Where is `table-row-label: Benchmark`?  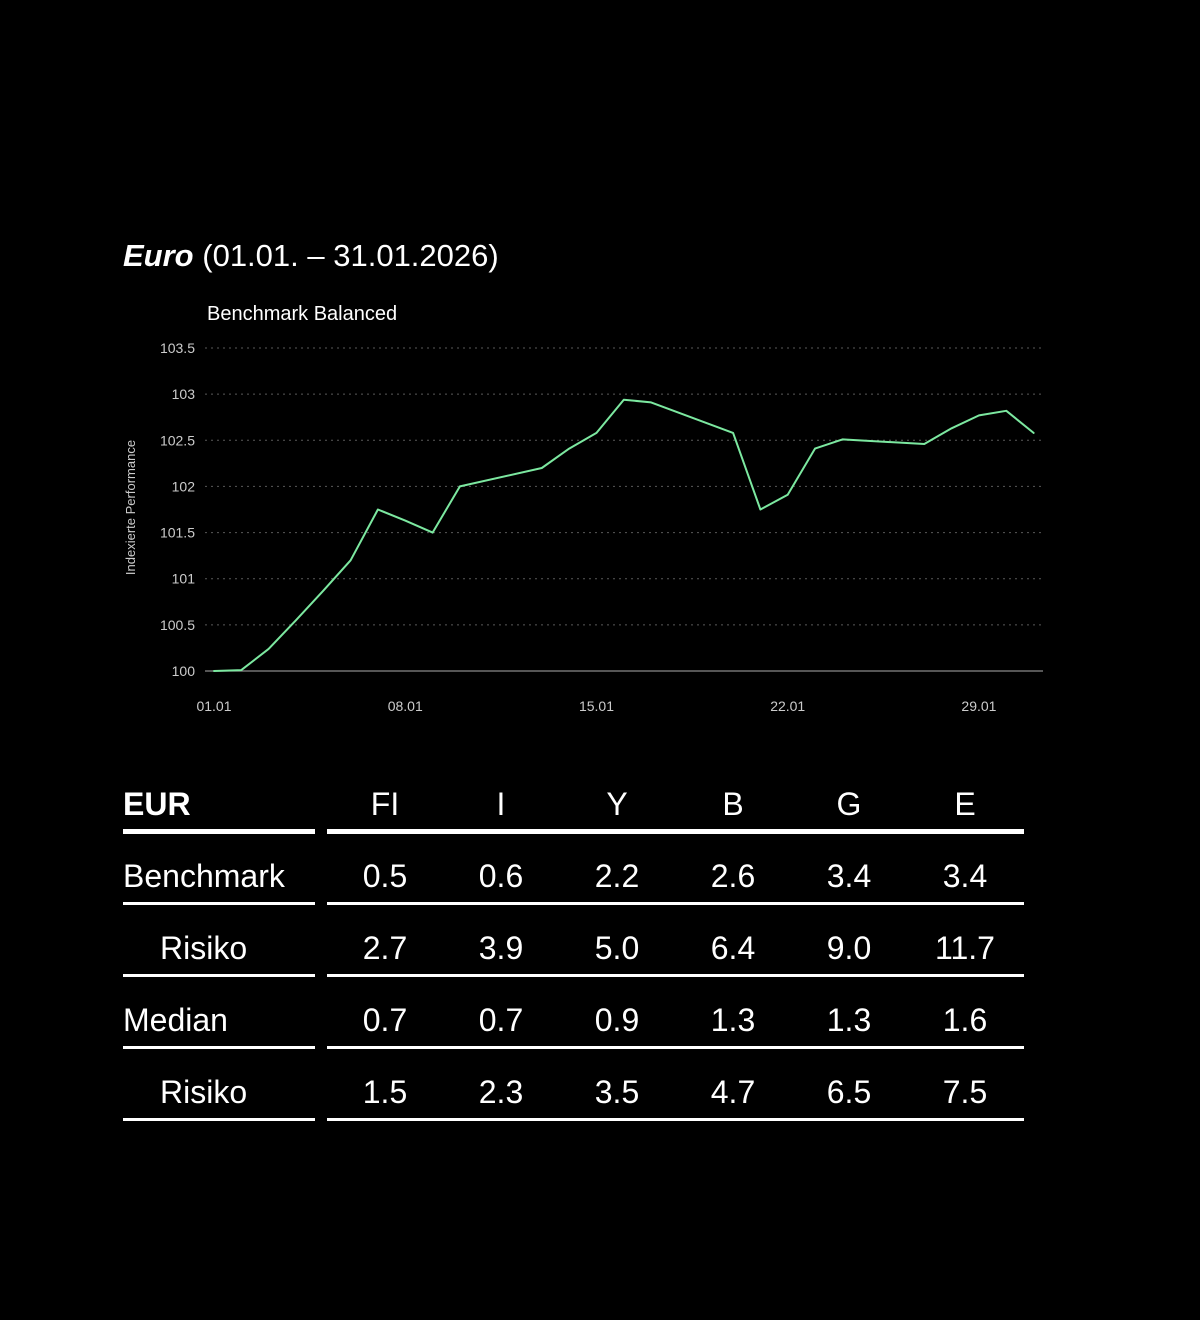 table-row-label: Benchmark is located at coordinates (204, 876).